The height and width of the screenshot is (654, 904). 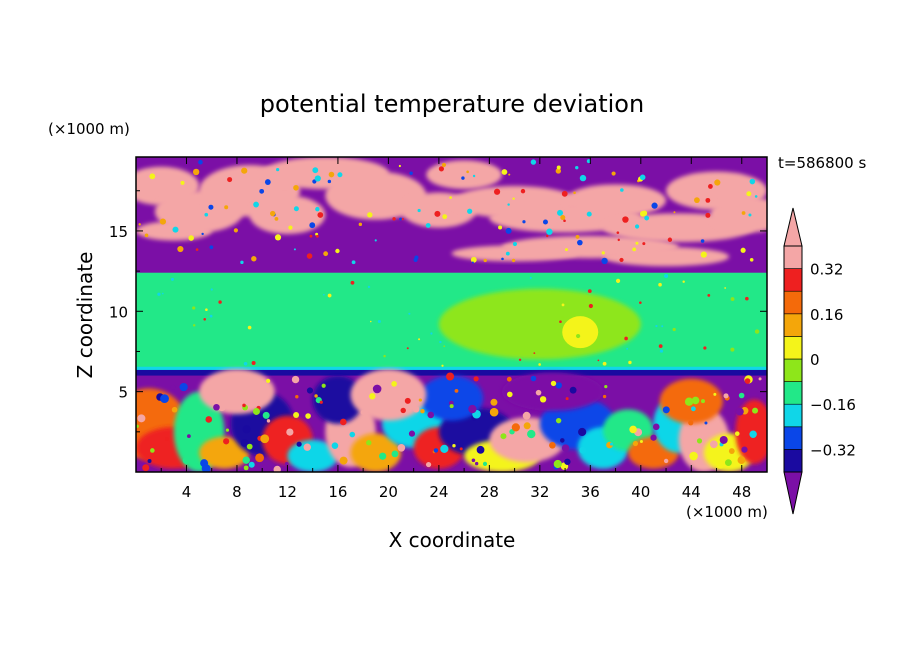 I want to click on colorbar-label: 0.16, so click(x=826, y=315).